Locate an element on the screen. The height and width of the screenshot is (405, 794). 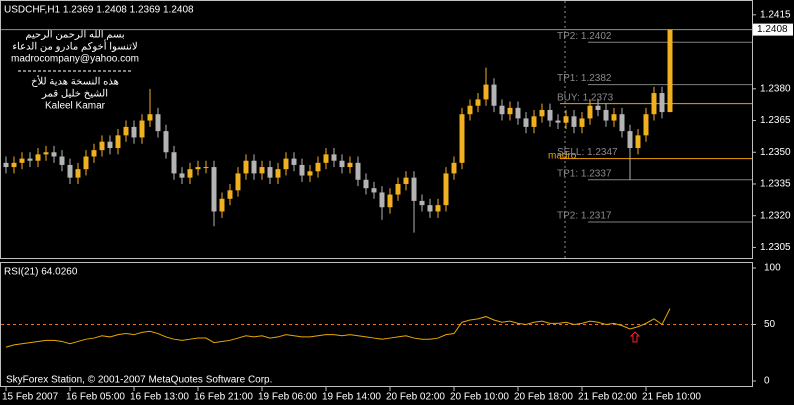
marker-label: madro is located at coordinates (562, 156).